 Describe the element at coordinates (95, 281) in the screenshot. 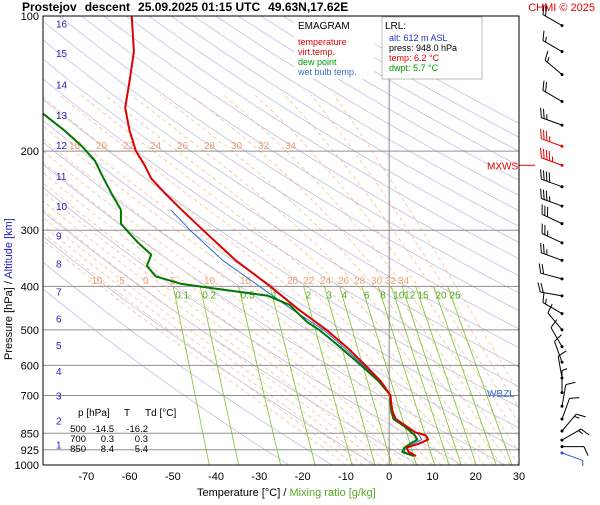

I see `moist-adiabat-label-lower: -10` at that location.